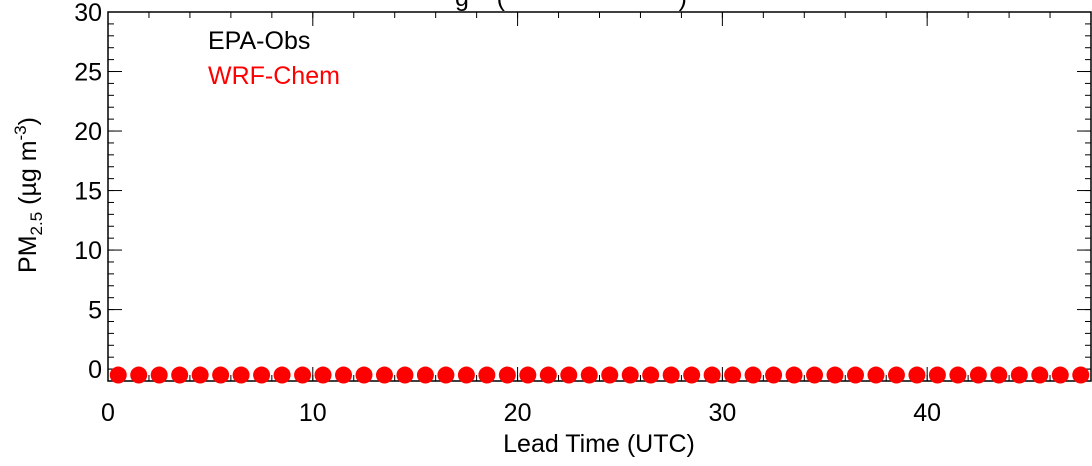 Image resolution: width=1092 pixels, height=466 pixels. I want to click on y-axis-title: PM2.5 (µg m-3), so click(28, 195).